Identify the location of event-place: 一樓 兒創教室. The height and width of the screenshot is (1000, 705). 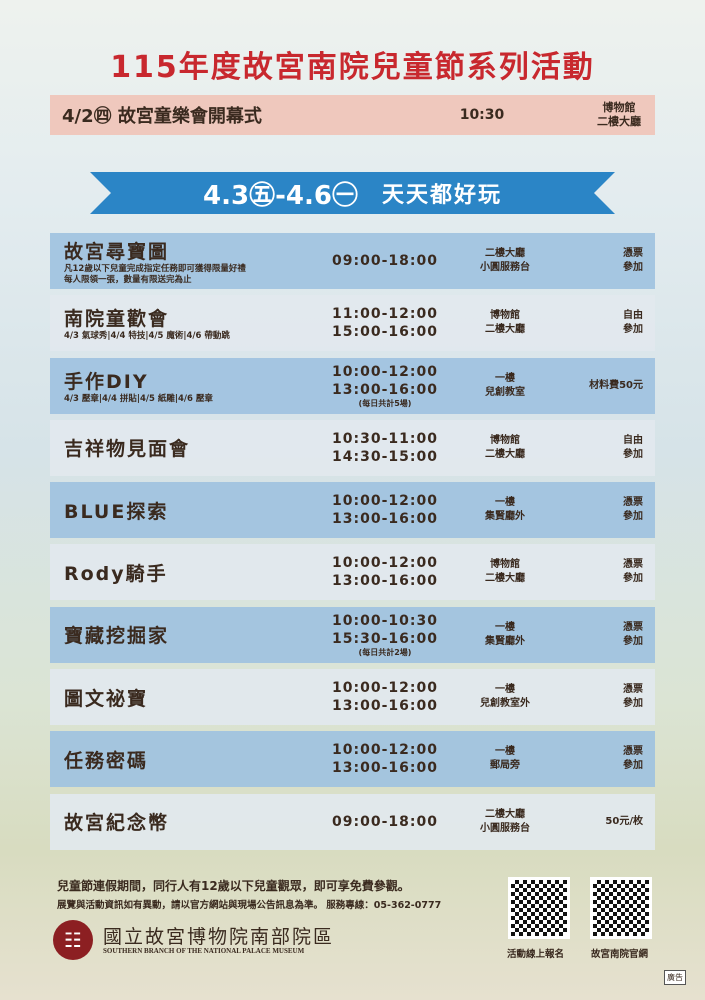
(505, 386).